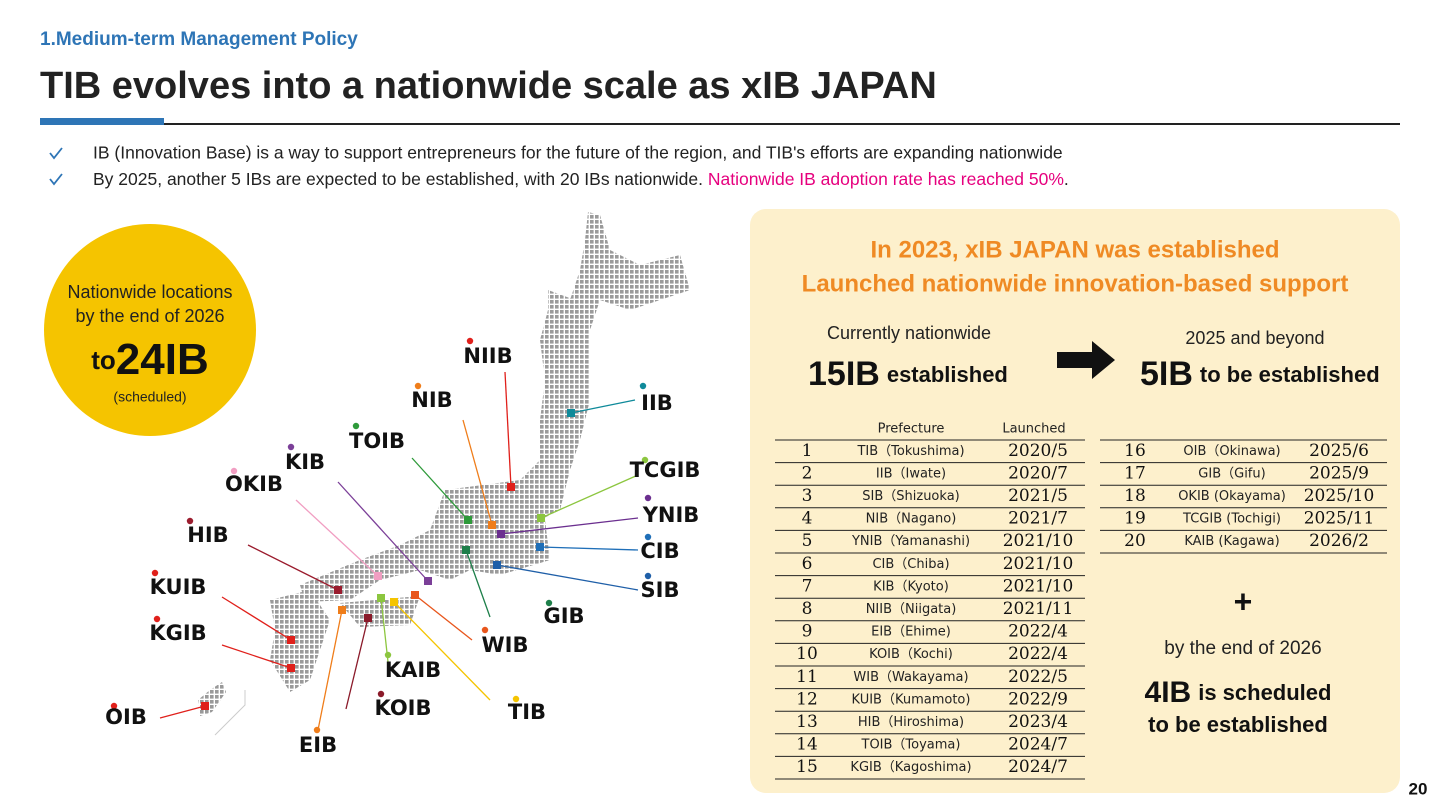 This screenshot has width=1440, height=810. Describe the element at coordinates (1242, 648) in the screenshot. I see `scheduled-label: by the end of 2026` at that location.